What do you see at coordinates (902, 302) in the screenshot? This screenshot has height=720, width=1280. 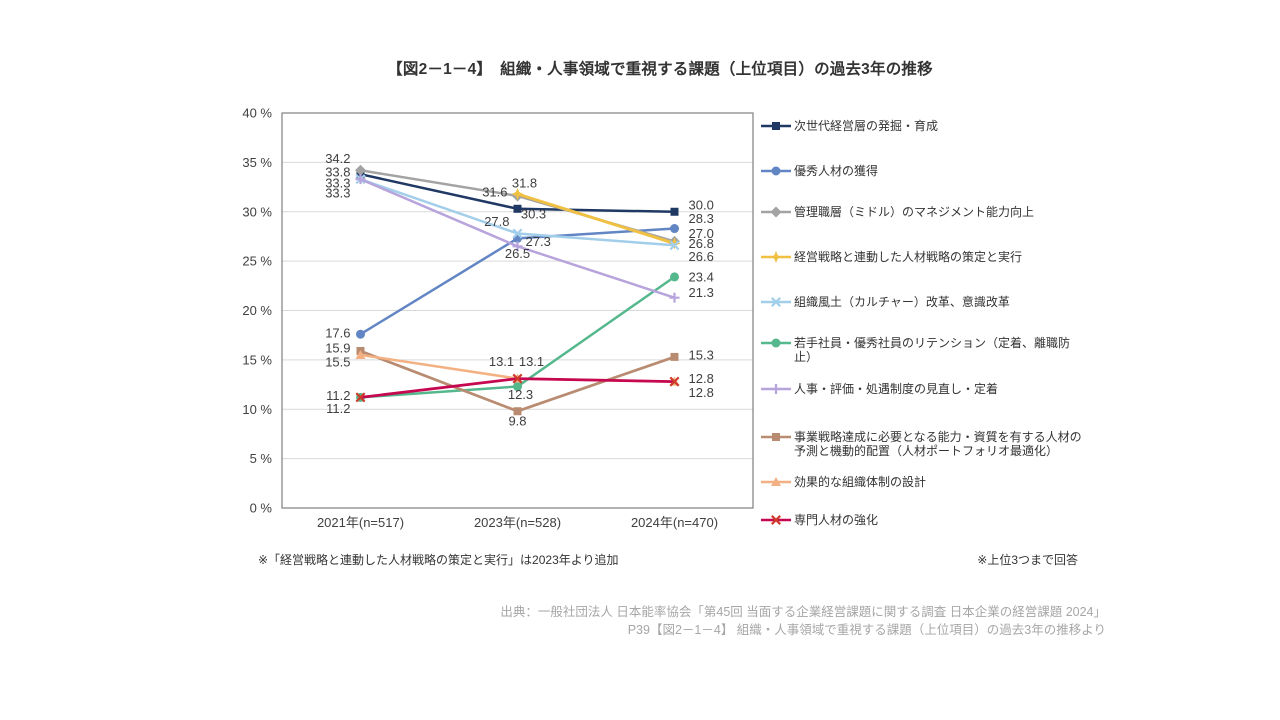 I see `legend-label: 組織風土（カルチャー）改革、意識改革` at bounding box center [902, 302].